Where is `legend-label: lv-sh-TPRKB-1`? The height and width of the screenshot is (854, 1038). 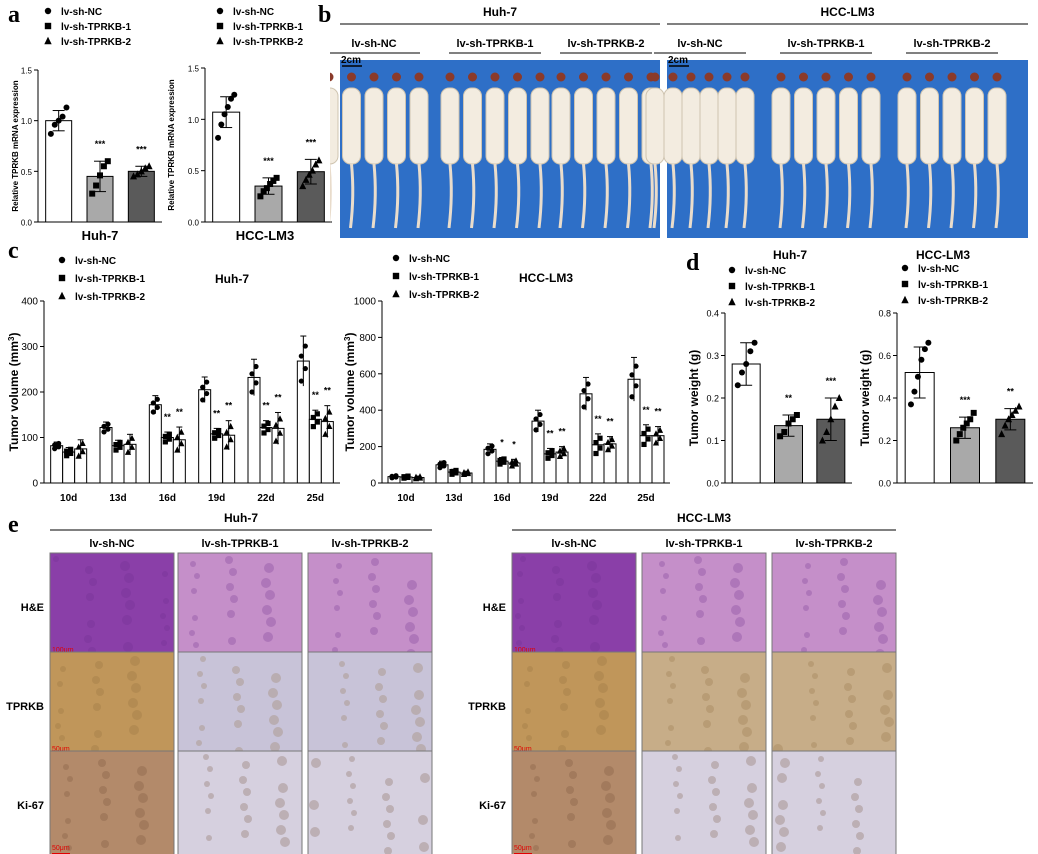
legend-label: lv-sh-TPRKB-1 is located at coordinates (110, 279).